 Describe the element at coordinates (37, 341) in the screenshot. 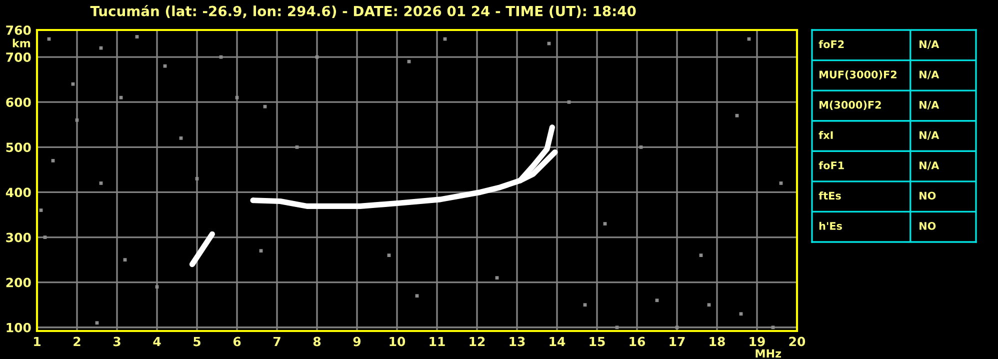

I see `x-tick-label: 1` at that location.